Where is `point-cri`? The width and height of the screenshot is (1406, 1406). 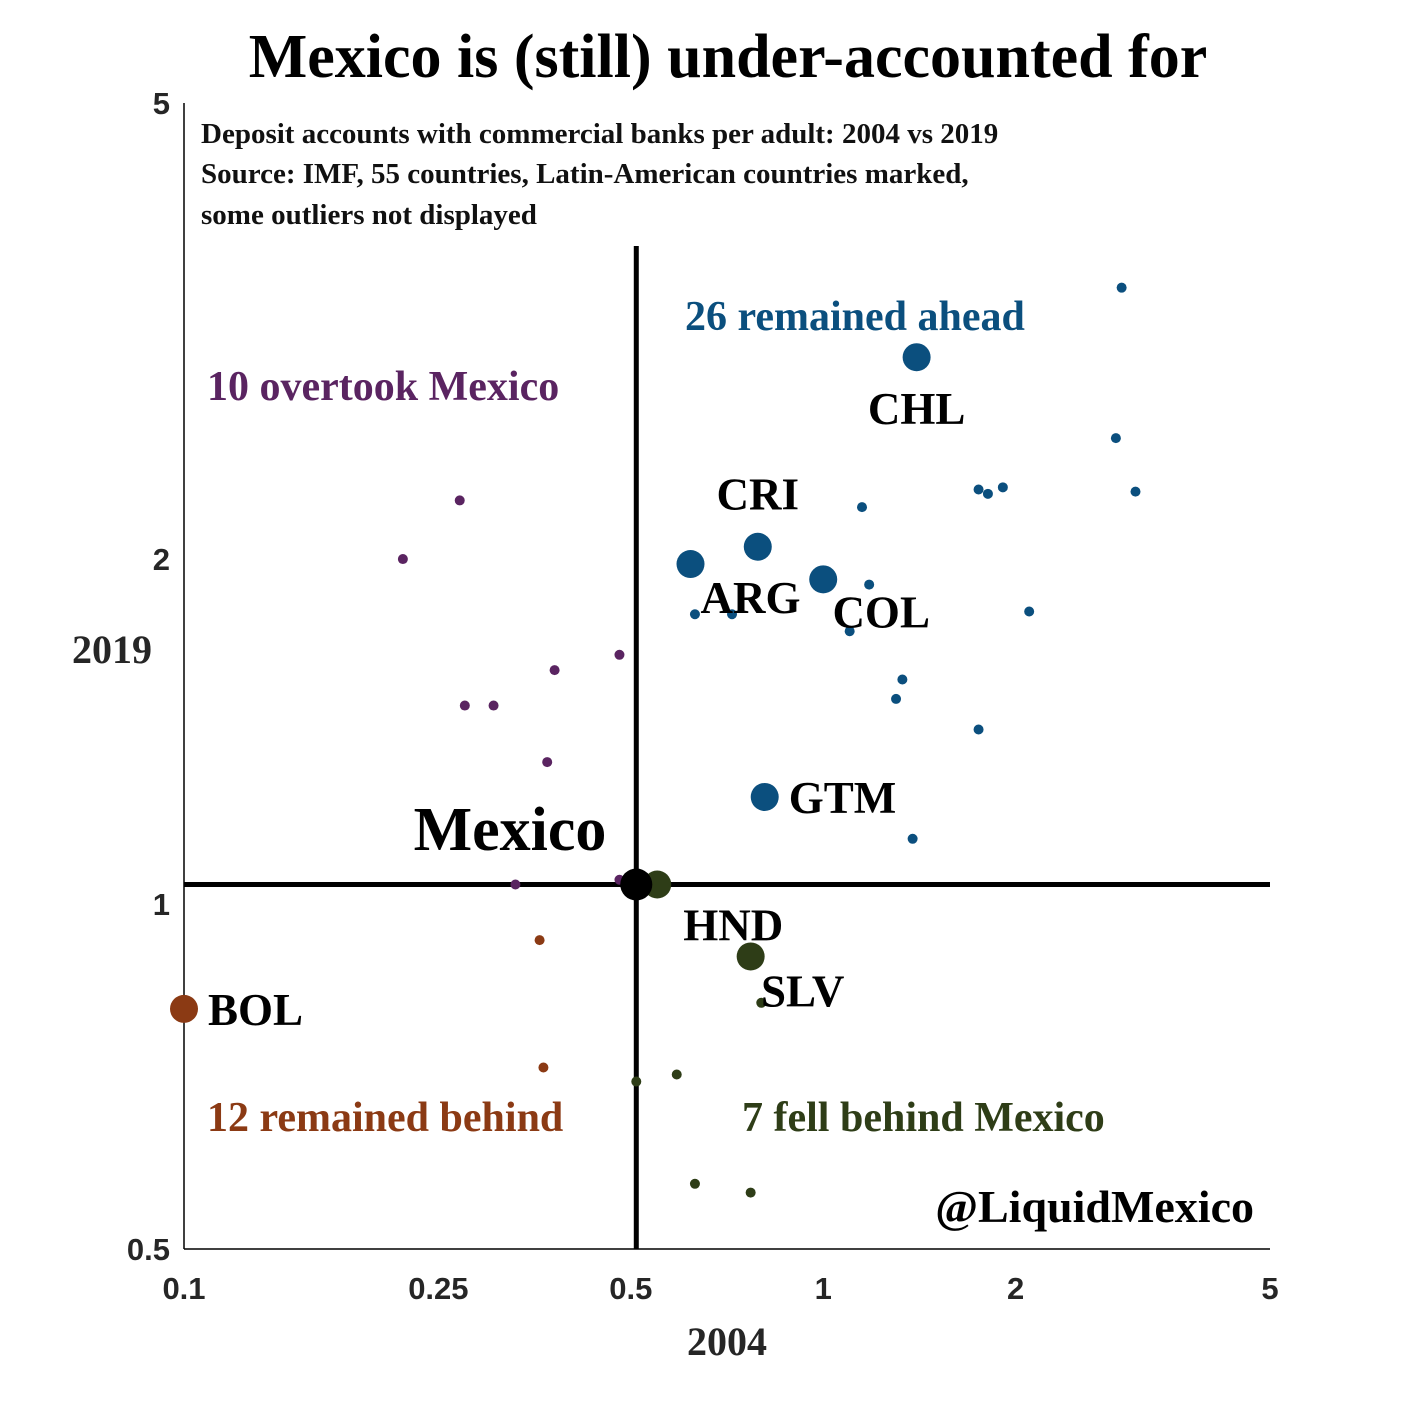 point-cri is located at coordinates (757, 546).